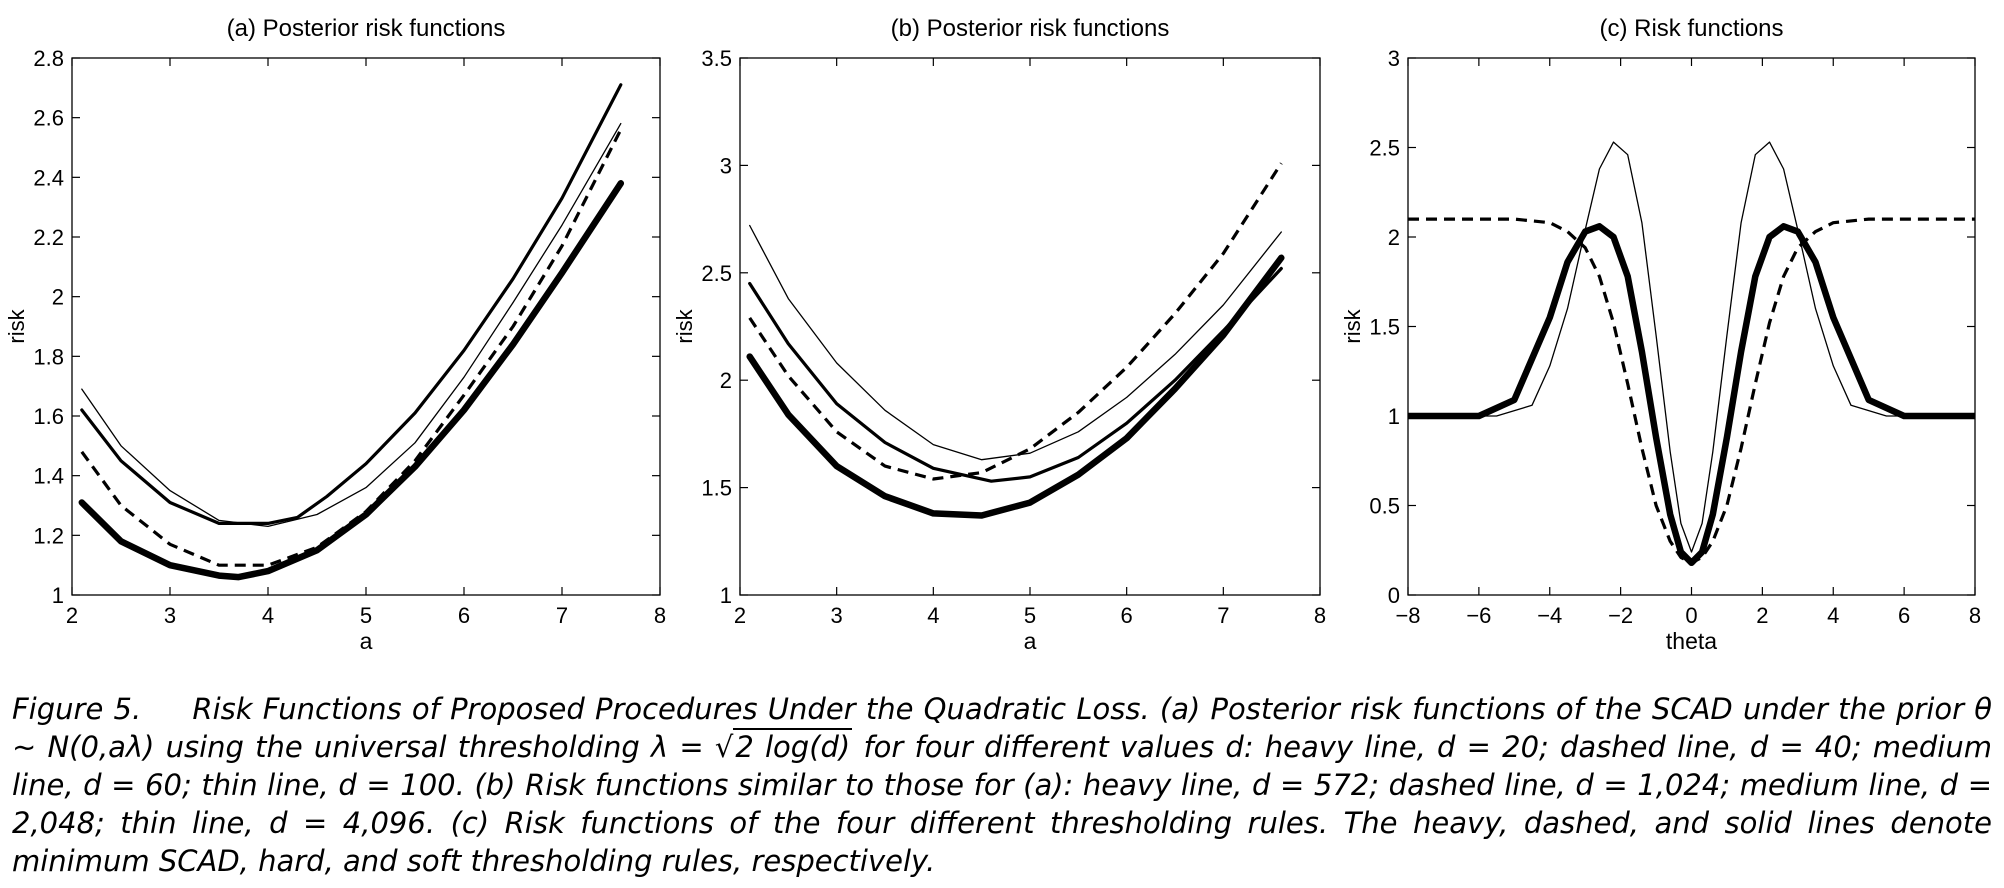 Image resolution: width=2004 pixels, height=888 pixels. Describe the element at coordinates (1691, 615) in the screenshot. I see `chart3-xtick-label: 0` at that location.